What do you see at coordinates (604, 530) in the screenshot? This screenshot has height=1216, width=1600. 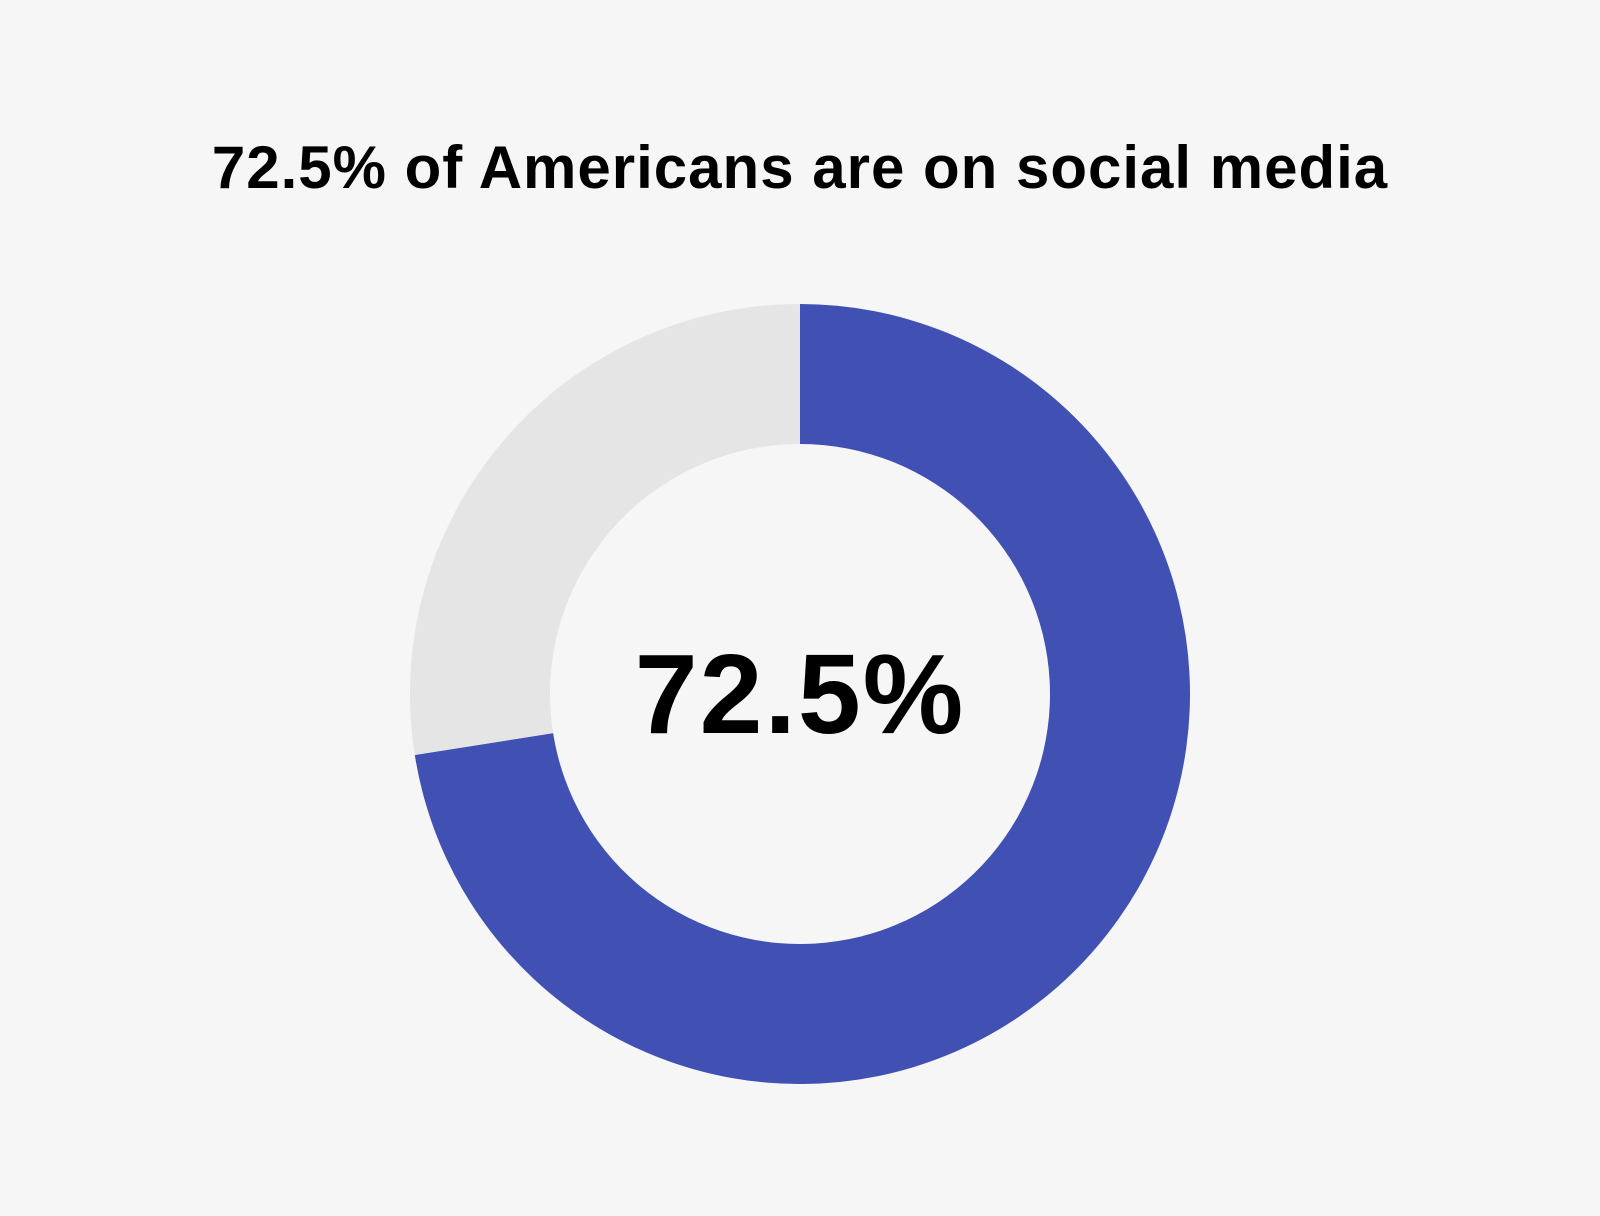 I see `donut-slice-remainder` at bounding box center [604, 530].